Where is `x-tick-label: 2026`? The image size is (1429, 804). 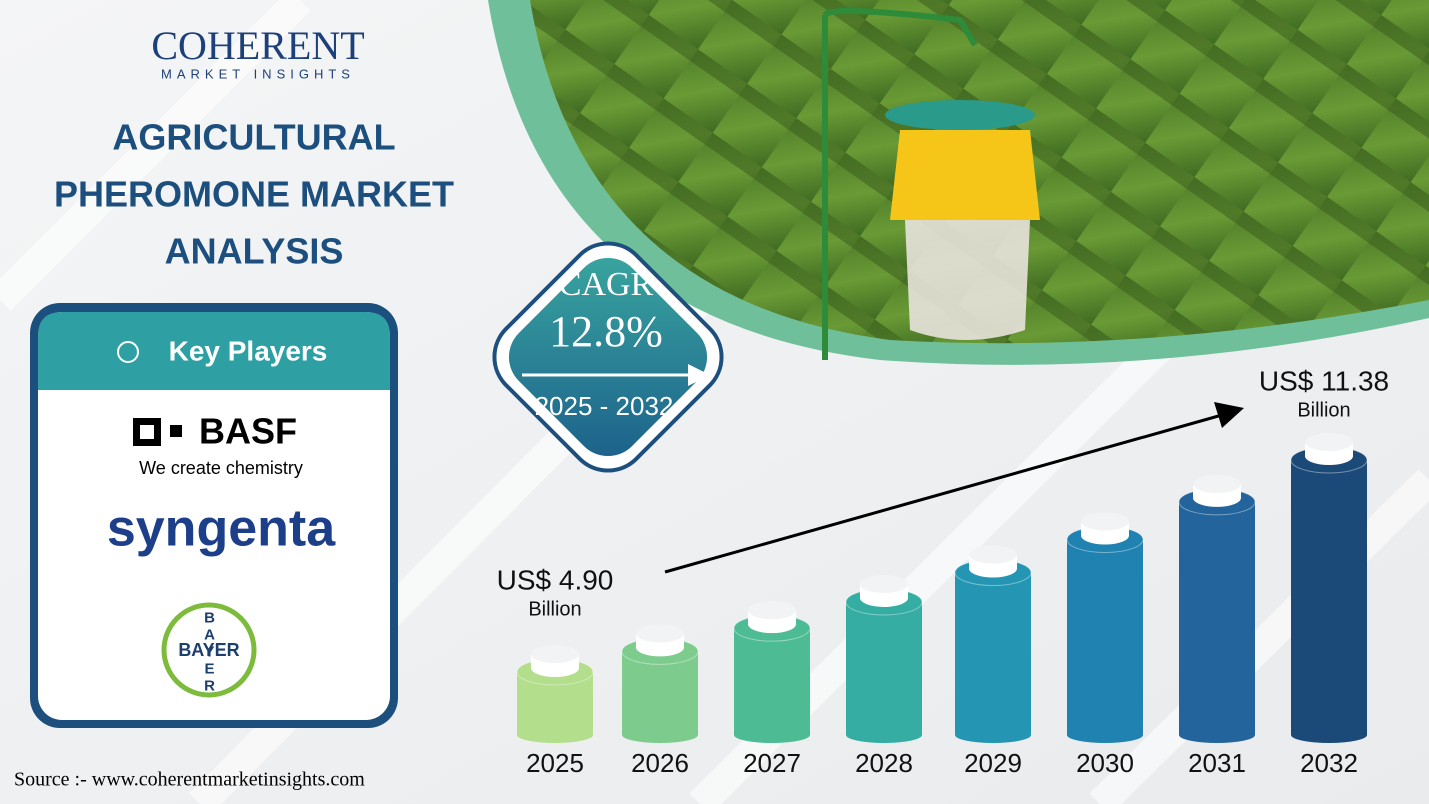
x-tick-label: 2026 is located at coordinates (660, 763).